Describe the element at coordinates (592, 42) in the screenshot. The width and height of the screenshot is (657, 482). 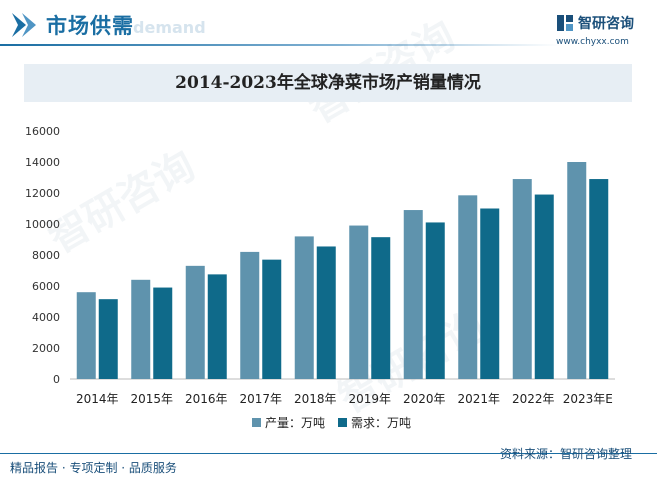
I see `brand-url: www.chyxx.com` at that location.